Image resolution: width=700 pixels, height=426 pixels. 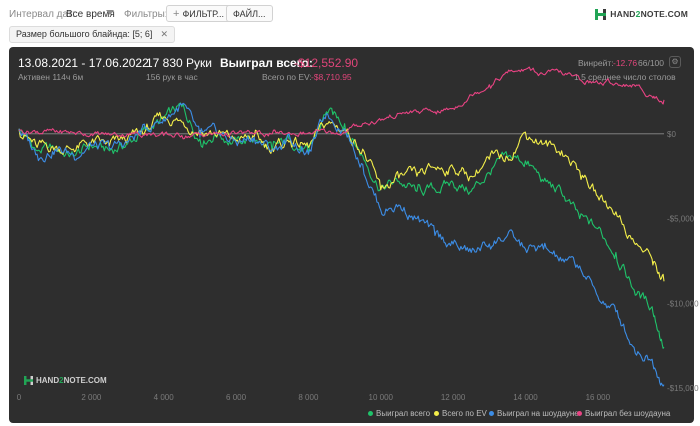 I want to click on logo-text-hand: HAND, so click(x=623, y=14).